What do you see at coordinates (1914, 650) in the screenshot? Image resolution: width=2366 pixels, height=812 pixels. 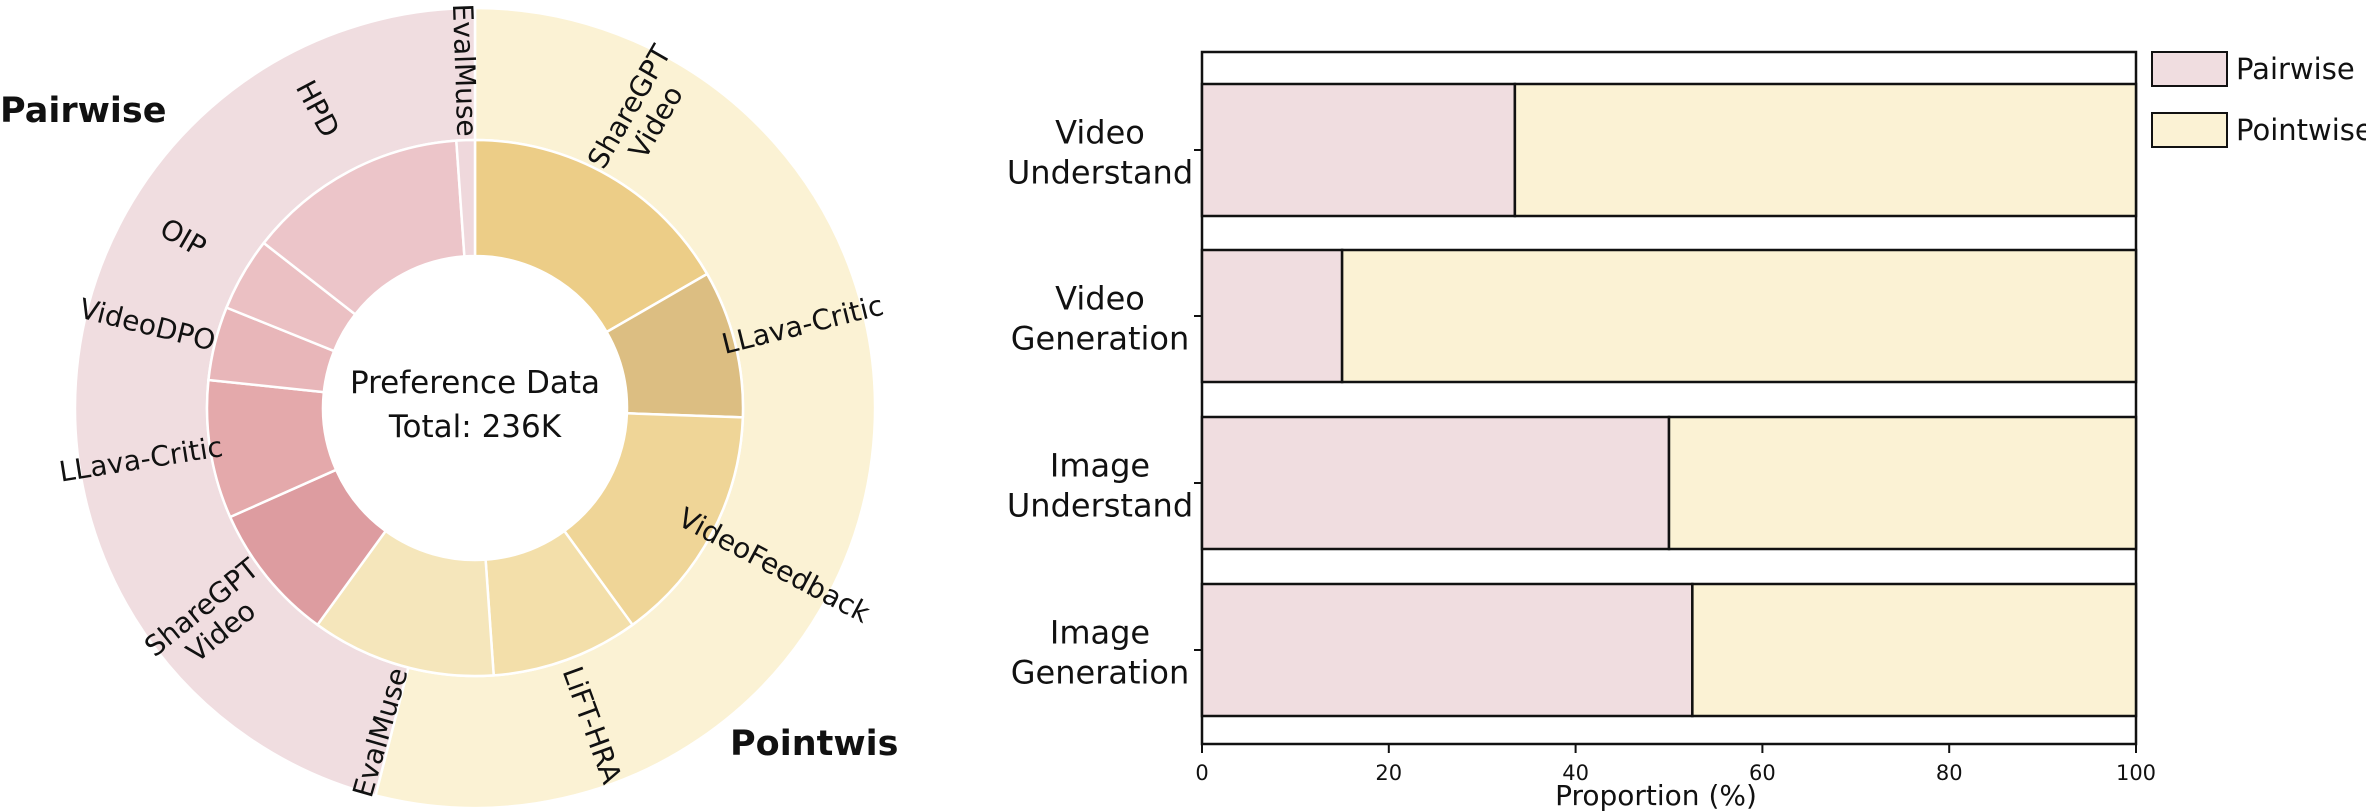 I see `bar-pointwise-image-generation` at bounding box center [1914, 650].